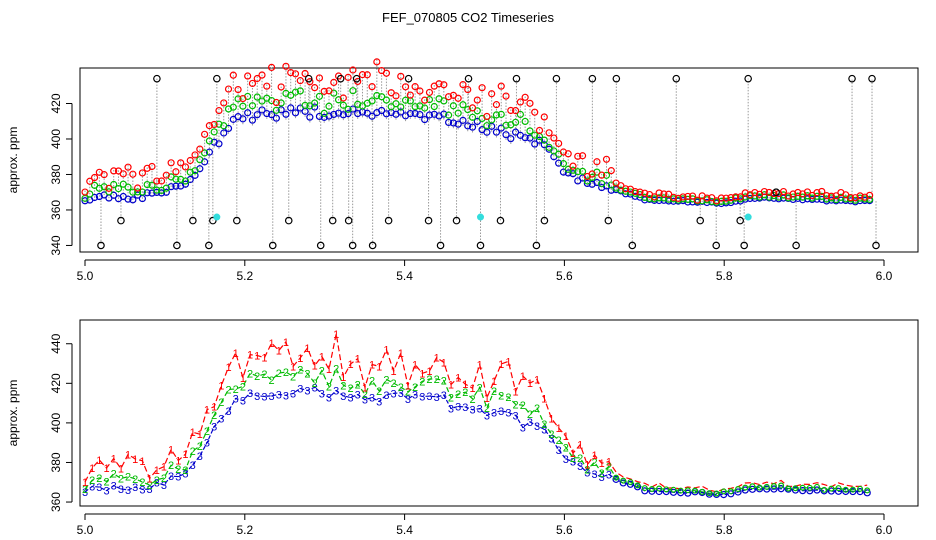 This screenshot has height=540, width=936. Describe the element at coordinates (468, 17) in the screenshot. I see `chart-title: FEF_070805 CO2 Timeseries` at that location.